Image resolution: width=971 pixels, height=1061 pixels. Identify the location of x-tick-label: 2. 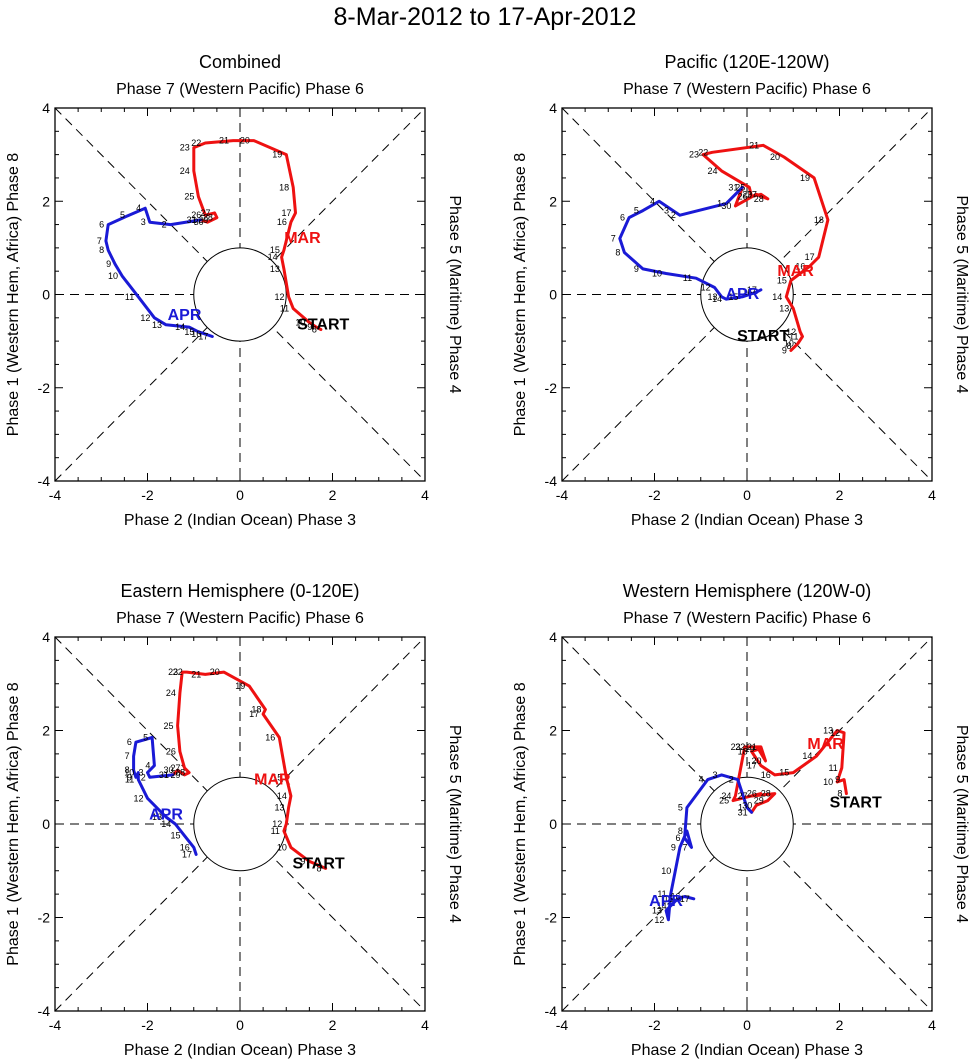
(840, 495).